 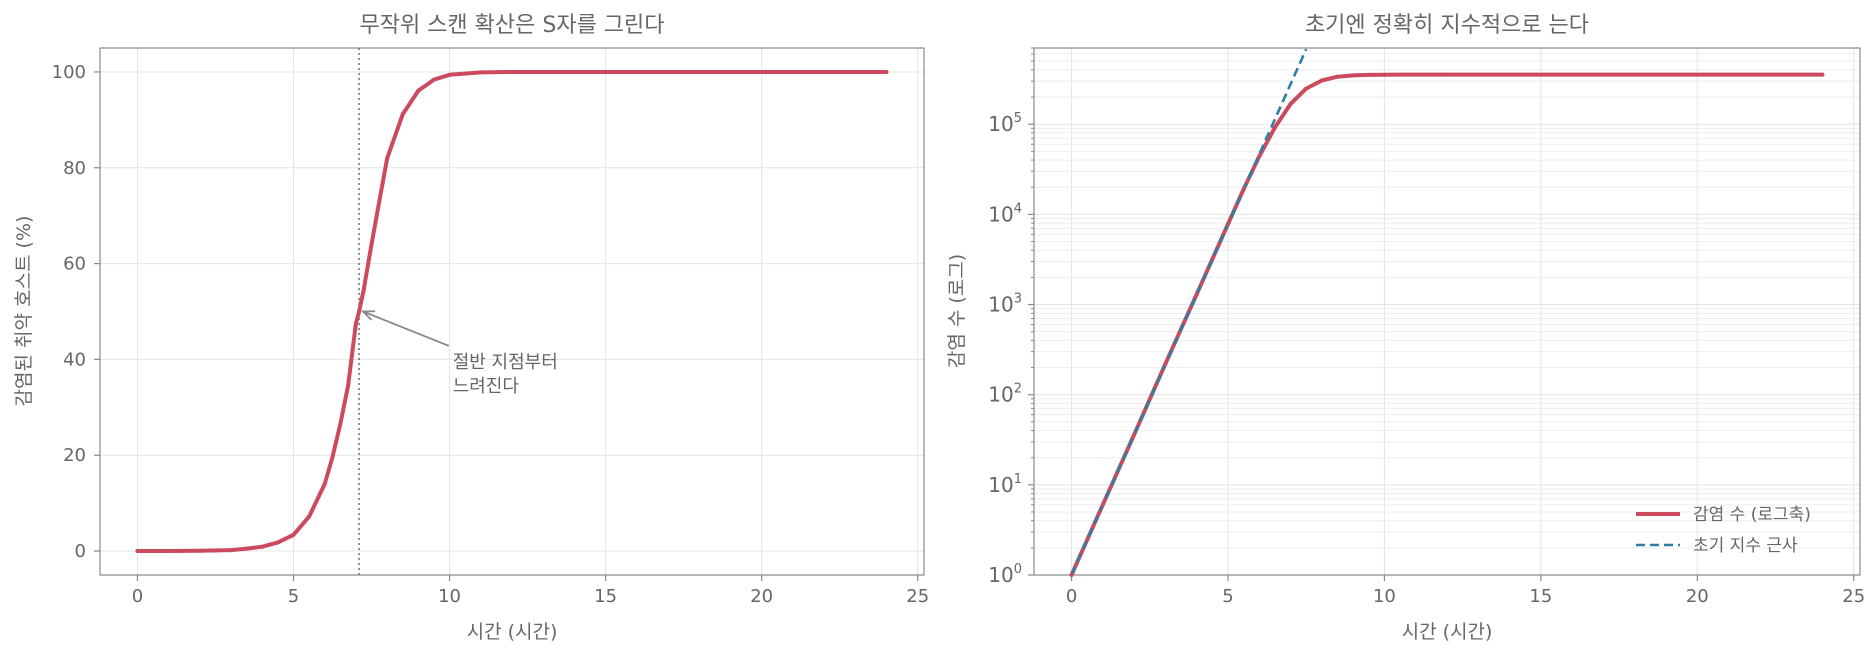 I want to click on legend: 감염 수 (로그축) 초기 지수 근사, so click(x=1723, y=530).